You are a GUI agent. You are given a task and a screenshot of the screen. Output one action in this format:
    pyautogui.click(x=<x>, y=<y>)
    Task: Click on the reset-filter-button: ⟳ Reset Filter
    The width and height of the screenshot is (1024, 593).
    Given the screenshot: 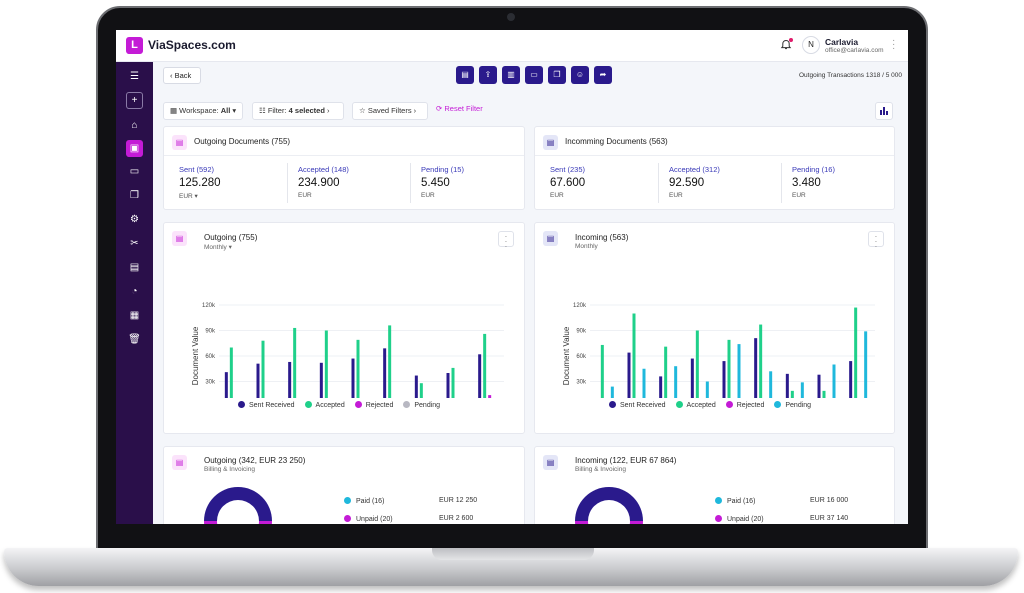 What is the action you would take?
    pyautogui.click(x=459, y=108)
    